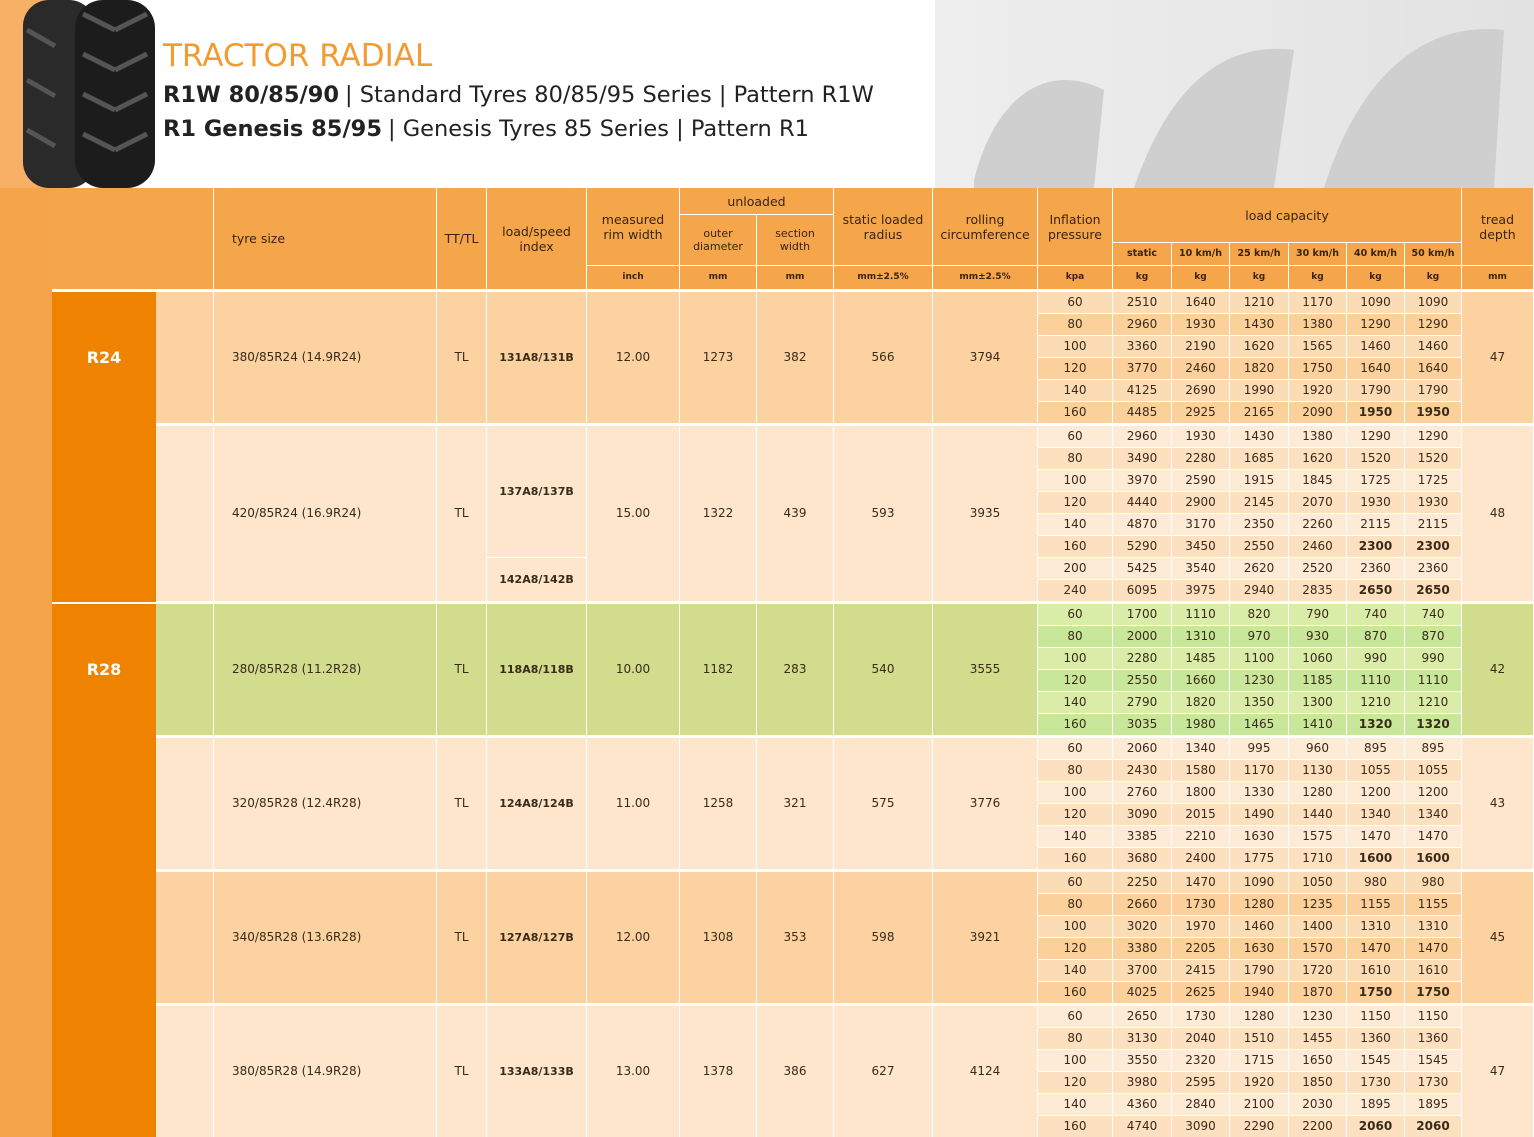  I want to click on load-value: 1485, so click(1201, 659).